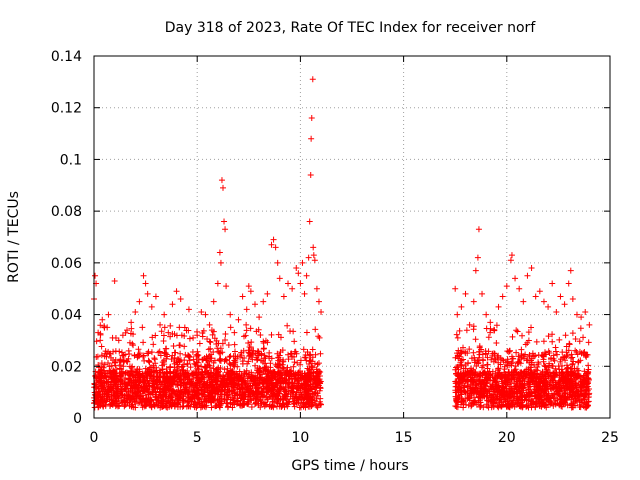 The height and width of the screenshot is (480, 640). Describe the element at coordinates (66, 316) in the screenshot. I see `y-tick-label: 0.04` at that location.